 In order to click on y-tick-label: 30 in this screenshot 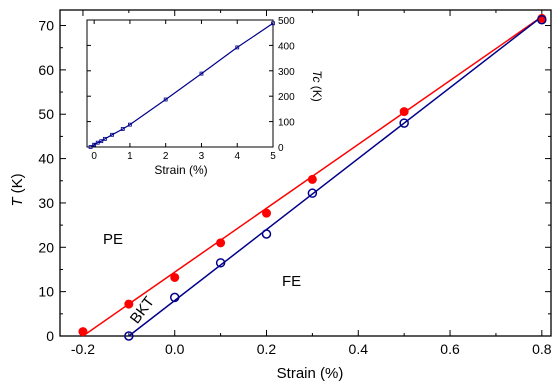, I will do `click(46, 203)`.